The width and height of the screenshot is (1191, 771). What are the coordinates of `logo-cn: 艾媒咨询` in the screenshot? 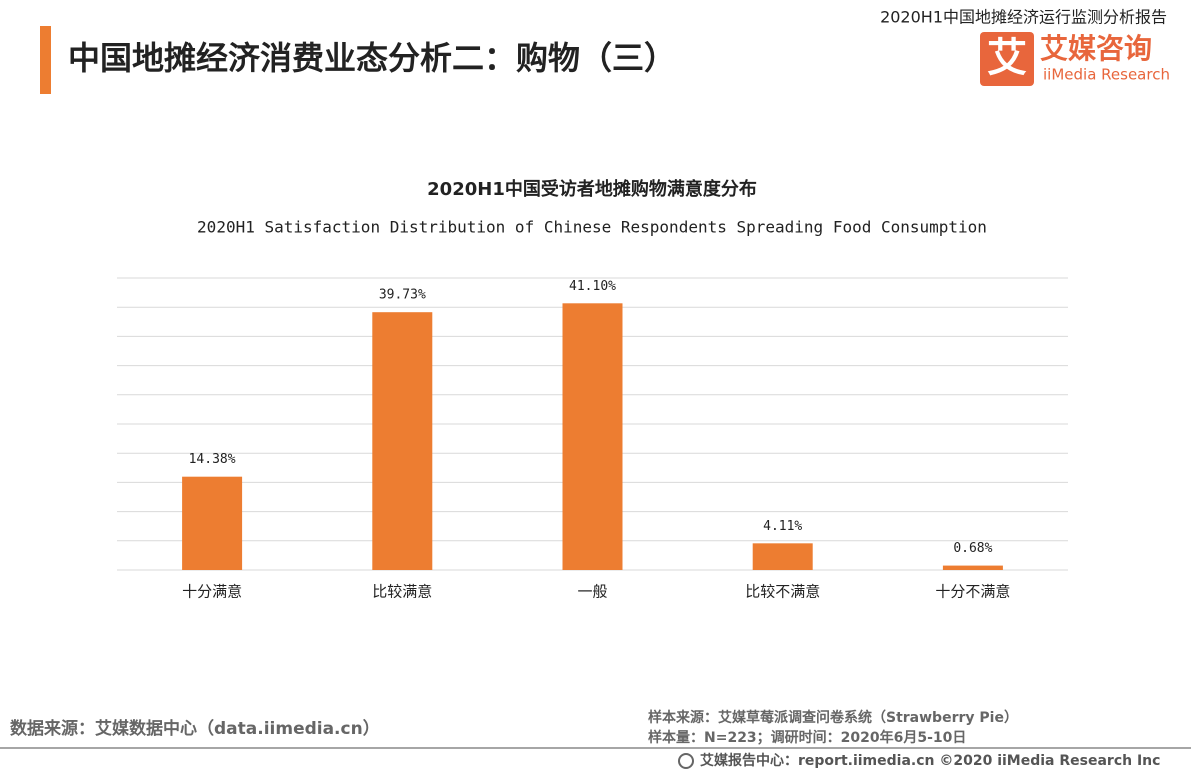 It's located at (1096, 48).